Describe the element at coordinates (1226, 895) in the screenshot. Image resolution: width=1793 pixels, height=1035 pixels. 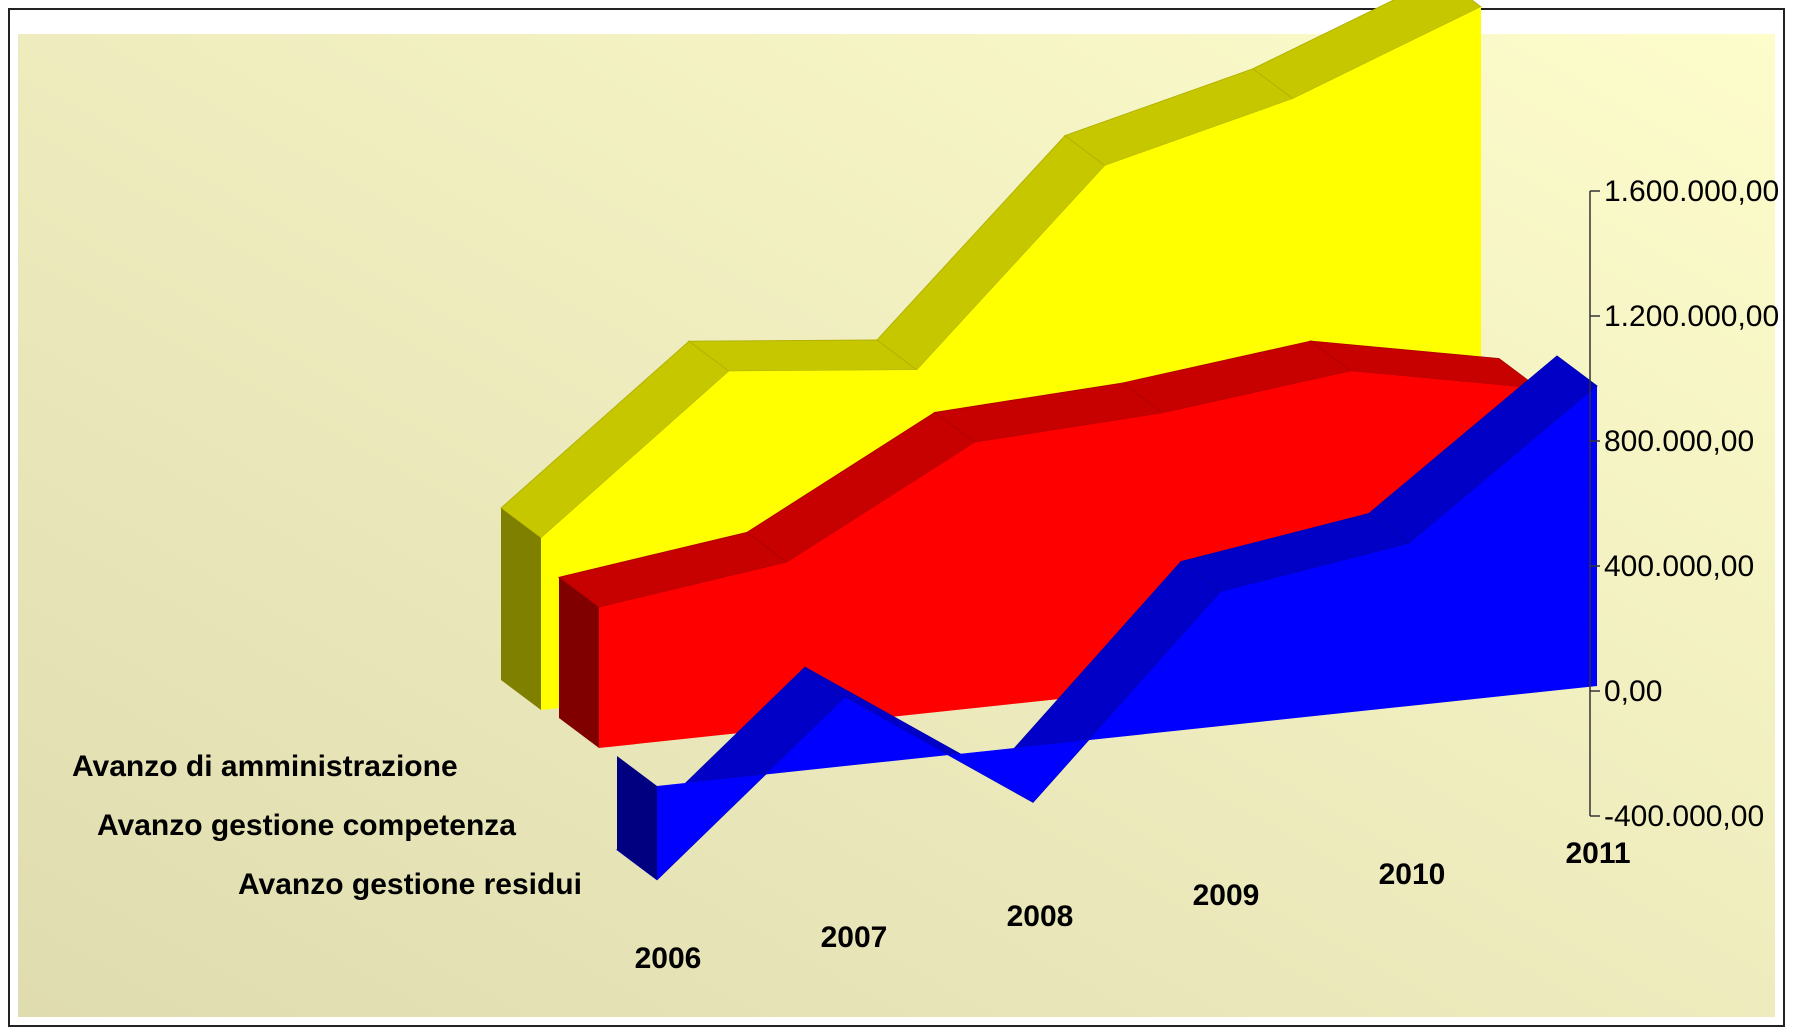
I see `category-label: 2009` at that location.